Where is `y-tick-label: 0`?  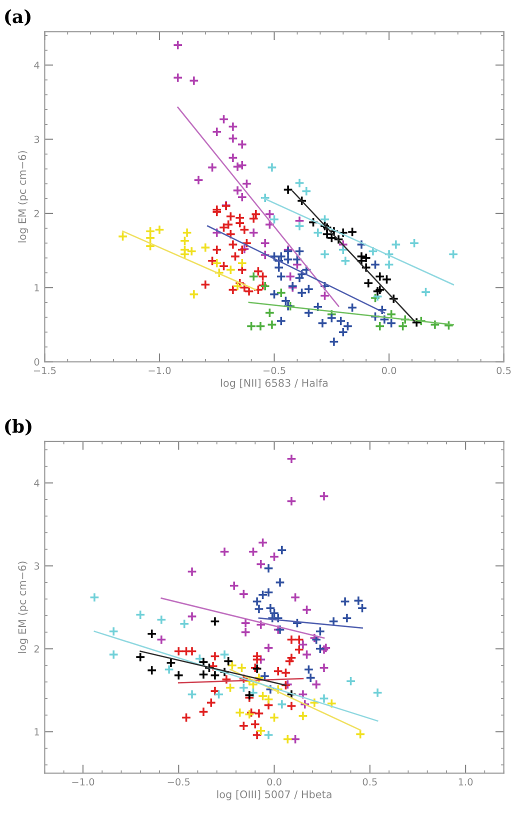
y-tick-label: 0 is located at coordinates (37, 362).